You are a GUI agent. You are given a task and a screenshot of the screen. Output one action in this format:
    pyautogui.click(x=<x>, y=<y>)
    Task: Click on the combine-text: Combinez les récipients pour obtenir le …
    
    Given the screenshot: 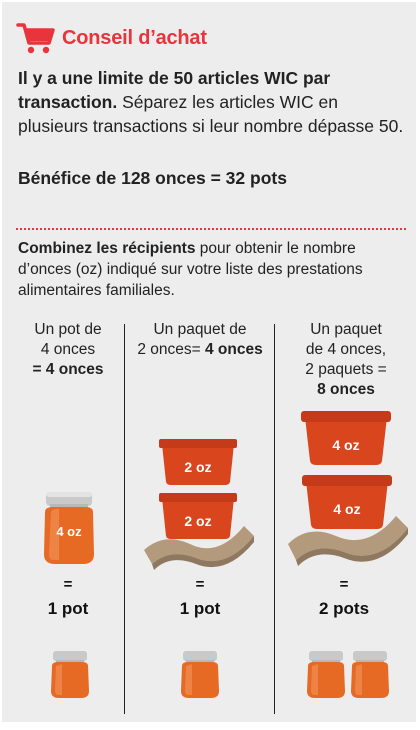 What is the action you would take?
    pyautogui.click(x=213, y=269)
    